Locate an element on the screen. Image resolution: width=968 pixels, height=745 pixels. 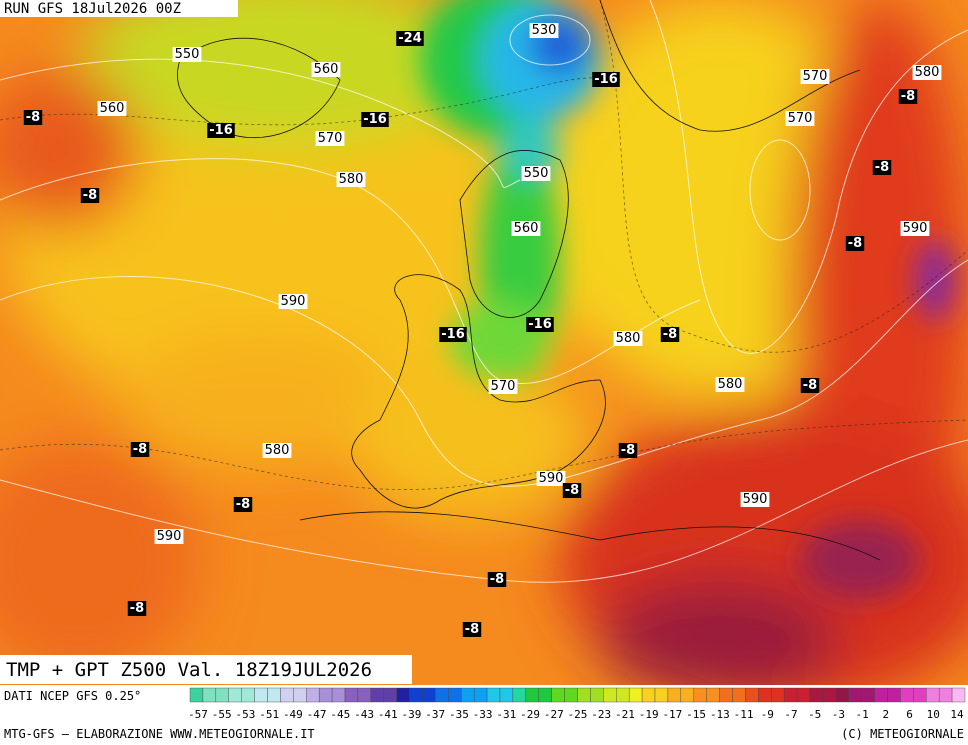
colorbar-tick-label: -39 is located at coordinates (412, 714).